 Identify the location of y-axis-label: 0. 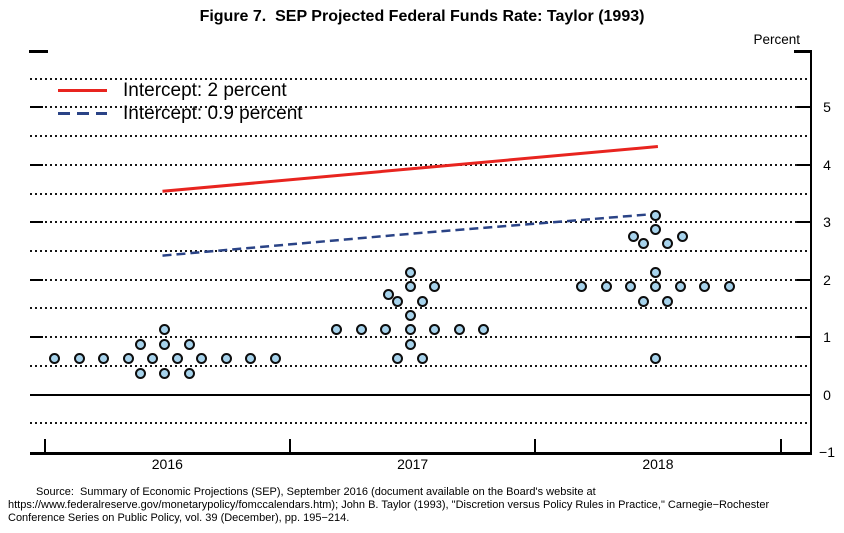
(827, 394).